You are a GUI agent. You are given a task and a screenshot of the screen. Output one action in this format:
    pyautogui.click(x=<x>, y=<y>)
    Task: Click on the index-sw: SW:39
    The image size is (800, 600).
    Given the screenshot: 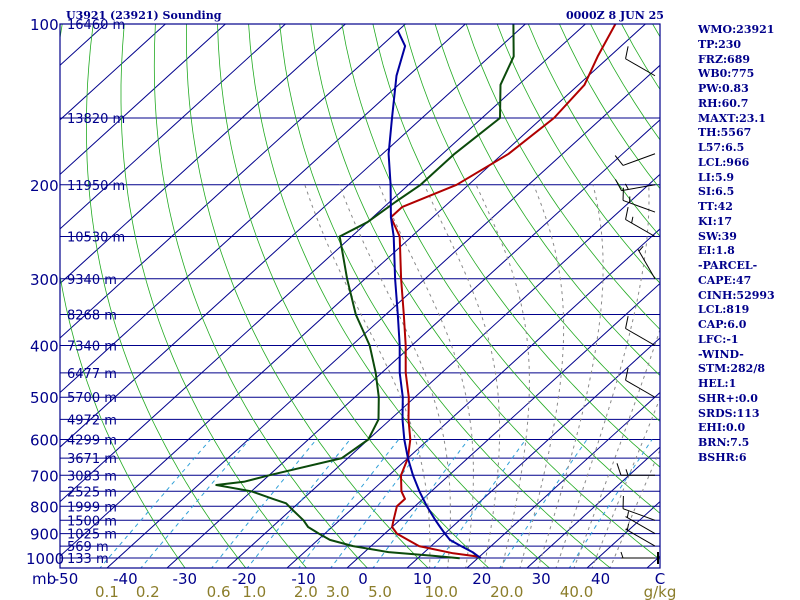 What is the action you would take?
    pyautogui.click(x=717, y=236)
    